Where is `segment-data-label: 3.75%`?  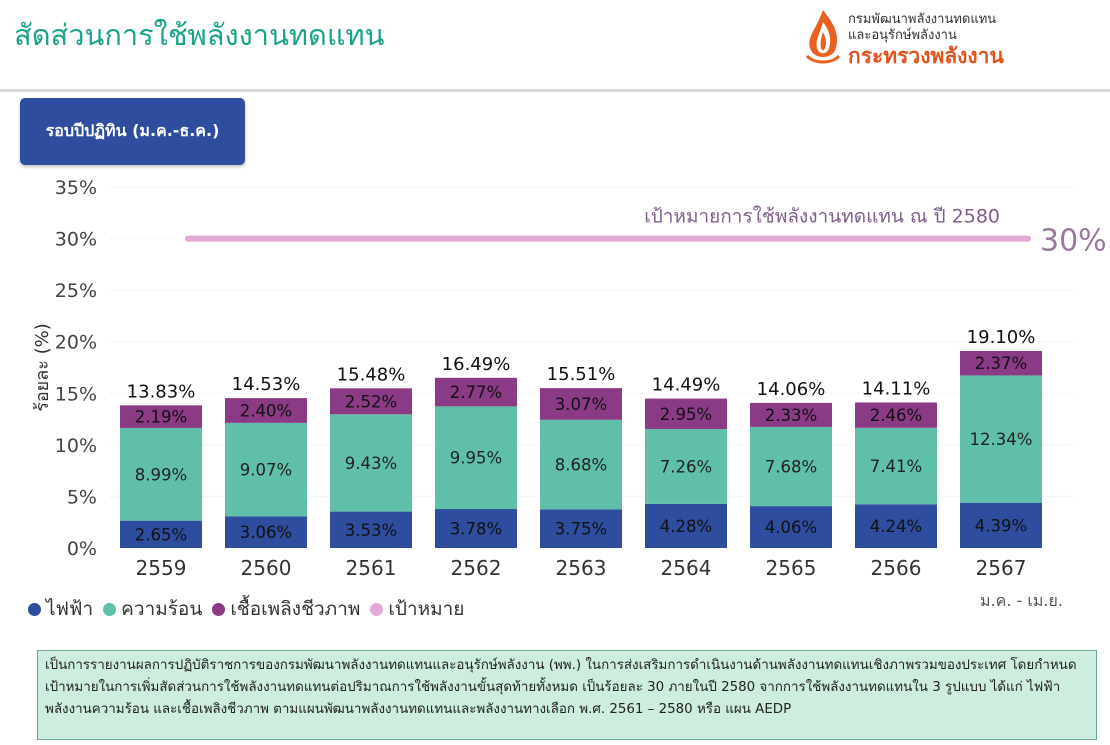 segment-data-label: 3.75% is located at coordinates (581, 529).